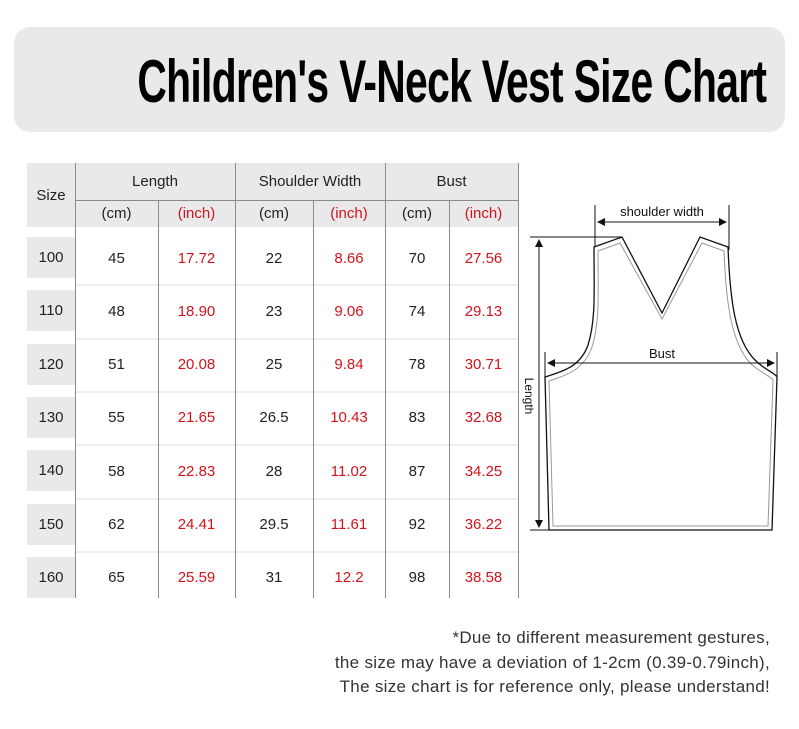 This screenshot has width=799, height=729. Describe the element at coordinates (483, 365) in the screenshot. I see `table-cell: 30.71` at that location.